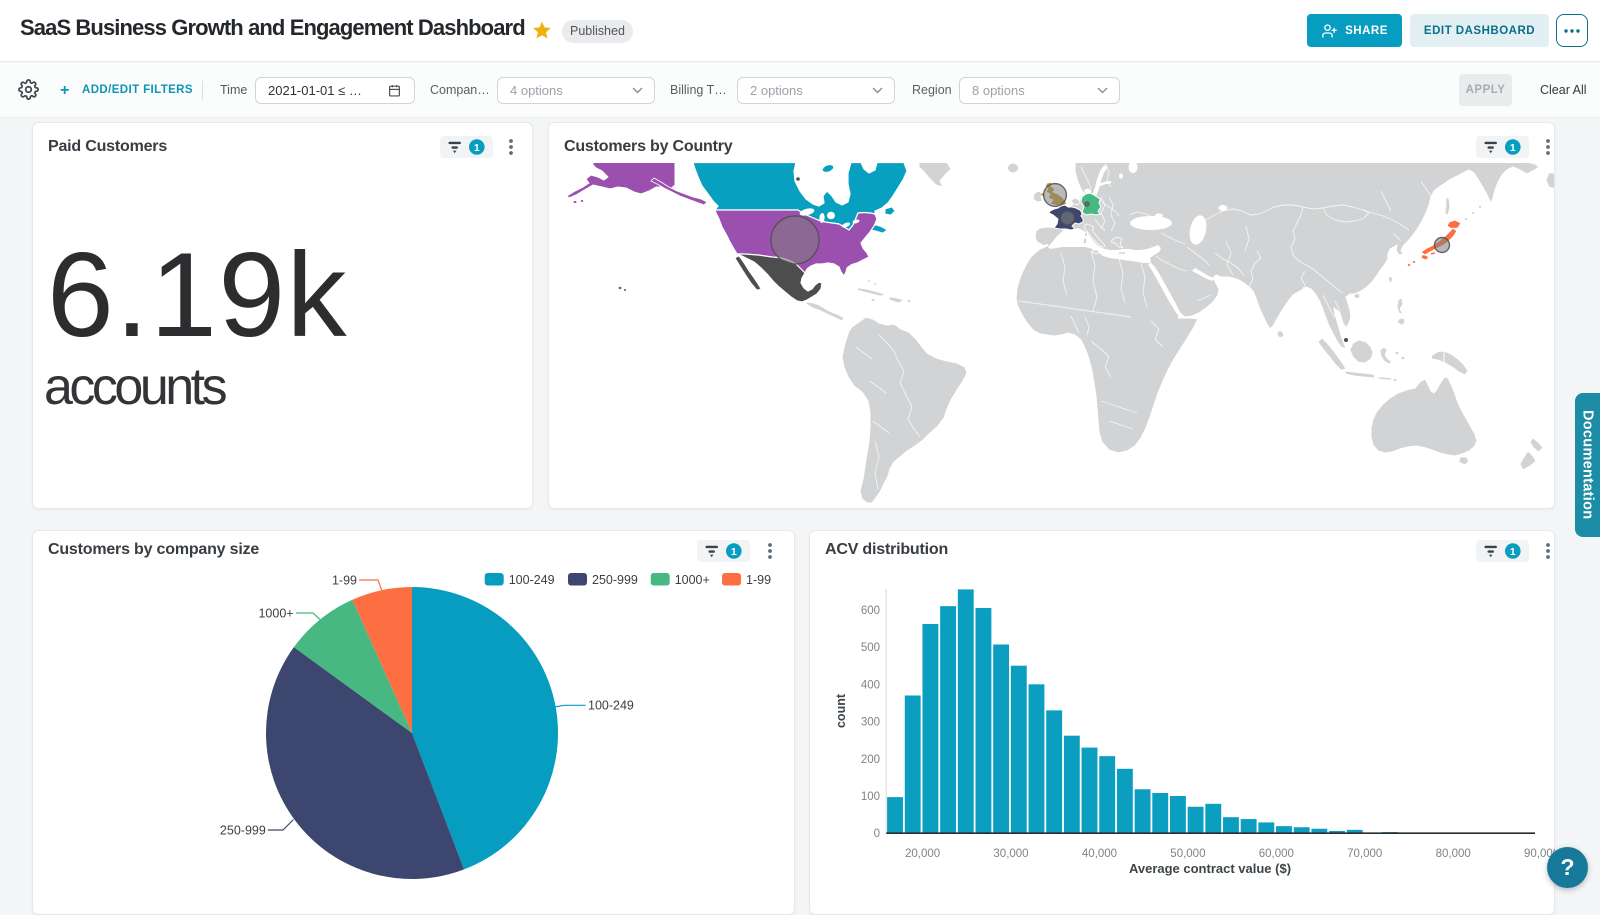  Describe the element at coordinates (1276, 854) in the screenshot. I see `svg-text: 60,000` at that location.